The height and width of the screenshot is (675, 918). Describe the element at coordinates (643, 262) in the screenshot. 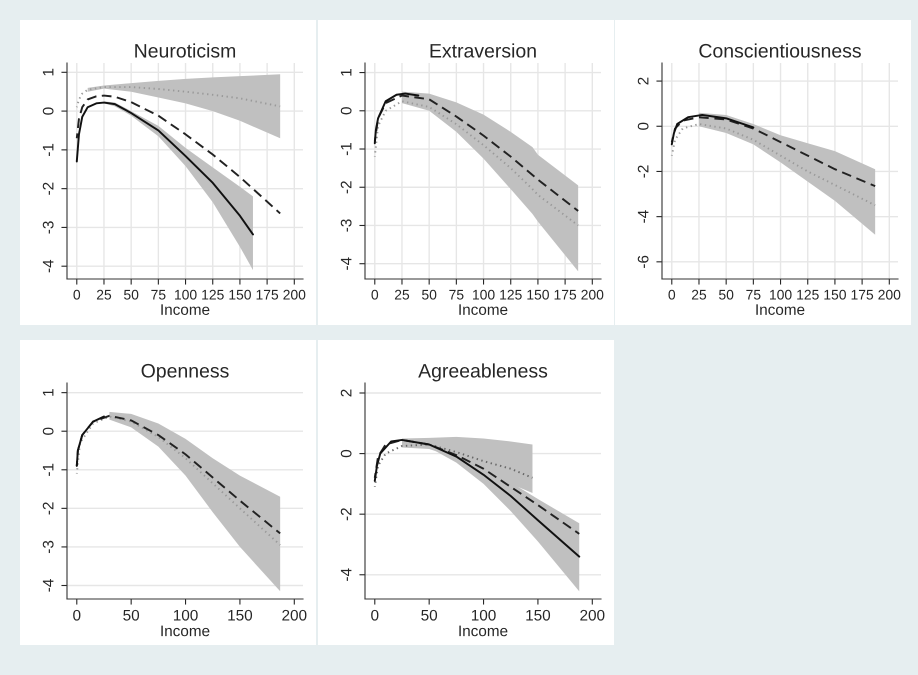

I see `y-tick-label: -6` at that location.